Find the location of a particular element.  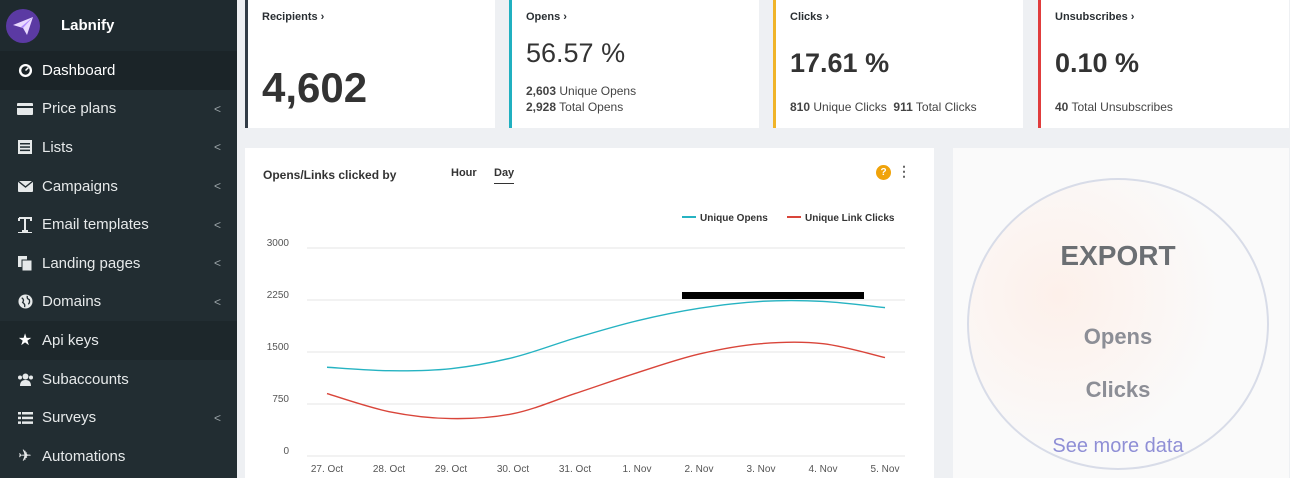

y-tick-label: 2250 is located at coordinates (278, 295).